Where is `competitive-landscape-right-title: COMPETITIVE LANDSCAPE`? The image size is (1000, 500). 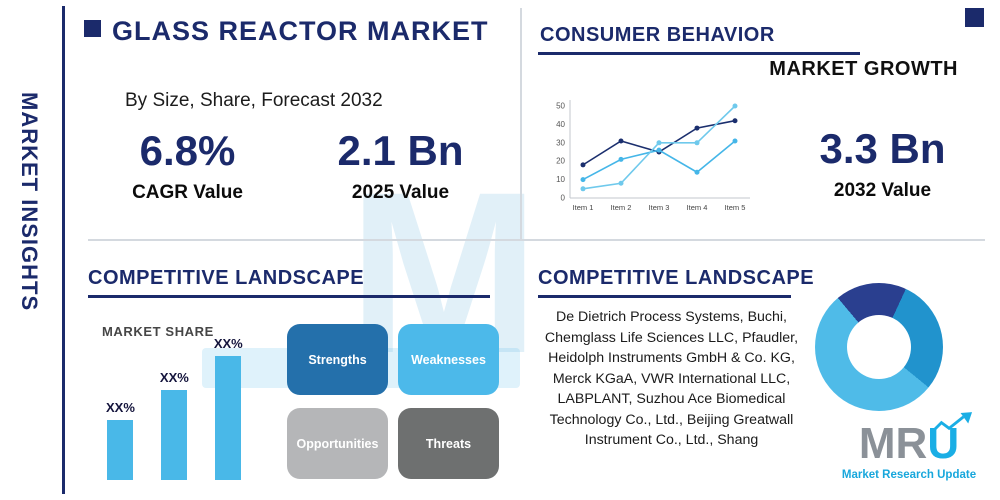
competitive-landscape-right-title: COMPETITIVE LANDSCAPE is located at coordinates (676, 278).